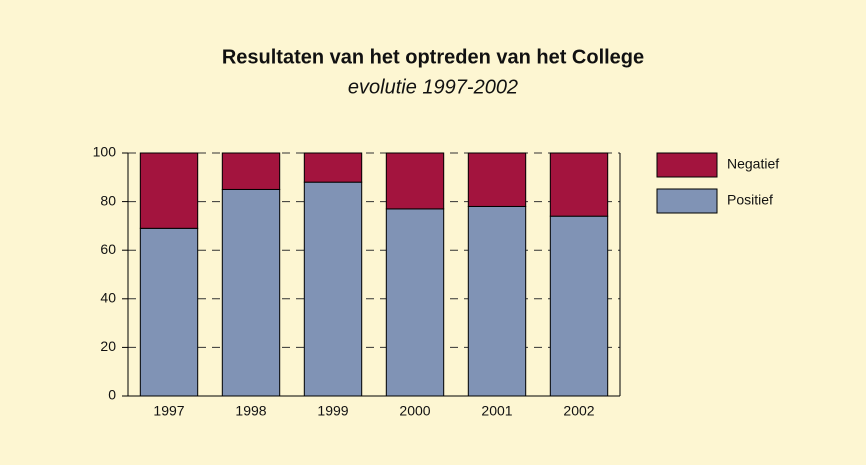  What do you see at coordinates (753, 164) in the screenshot?
I see `legend-label: Negatief` at bounding box center [753, 164].